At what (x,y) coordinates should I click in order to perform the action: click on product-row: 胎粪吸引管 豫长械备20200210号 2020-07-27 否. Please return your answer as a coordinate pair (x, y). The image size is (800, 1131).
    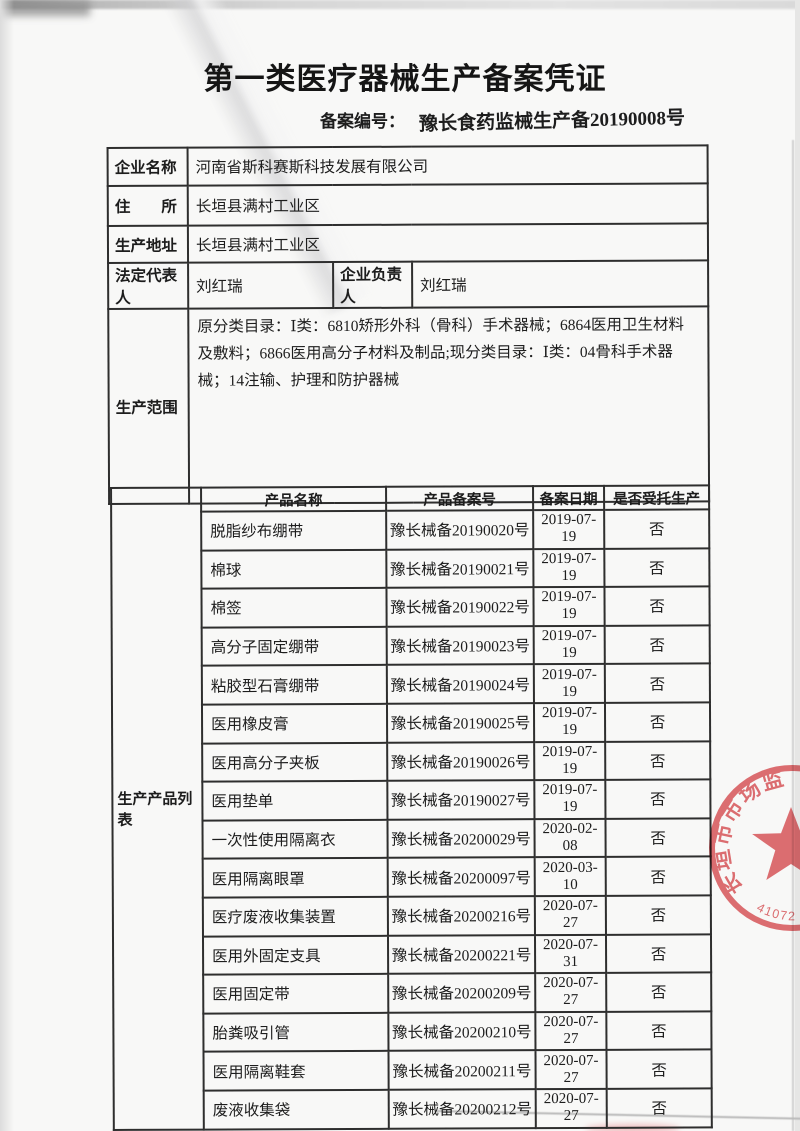
    Looking at the image, I should click on (412, 1031).